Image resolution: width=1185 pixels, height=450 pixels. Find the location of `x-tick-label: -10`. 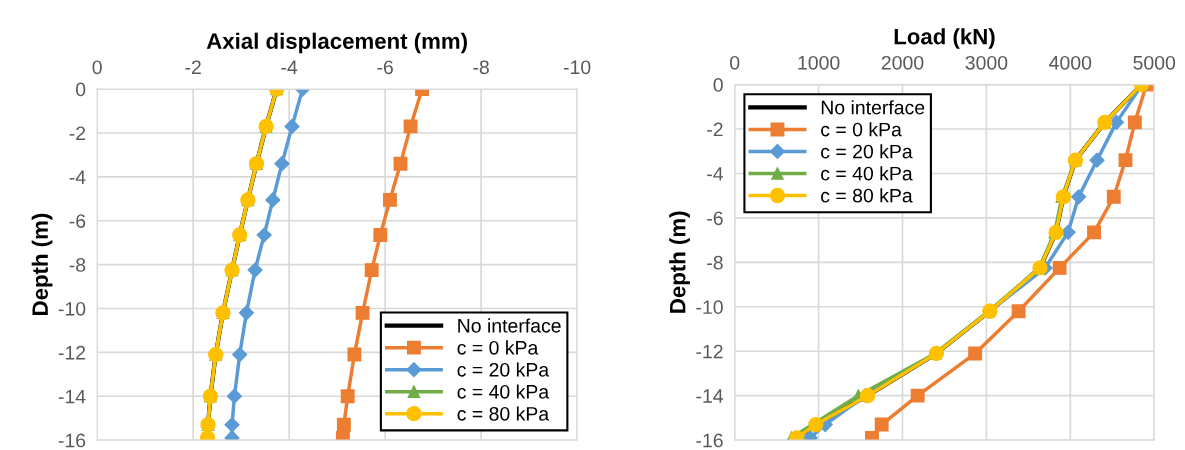

x-tick-label: -10 is located at coordinates (577, 67).